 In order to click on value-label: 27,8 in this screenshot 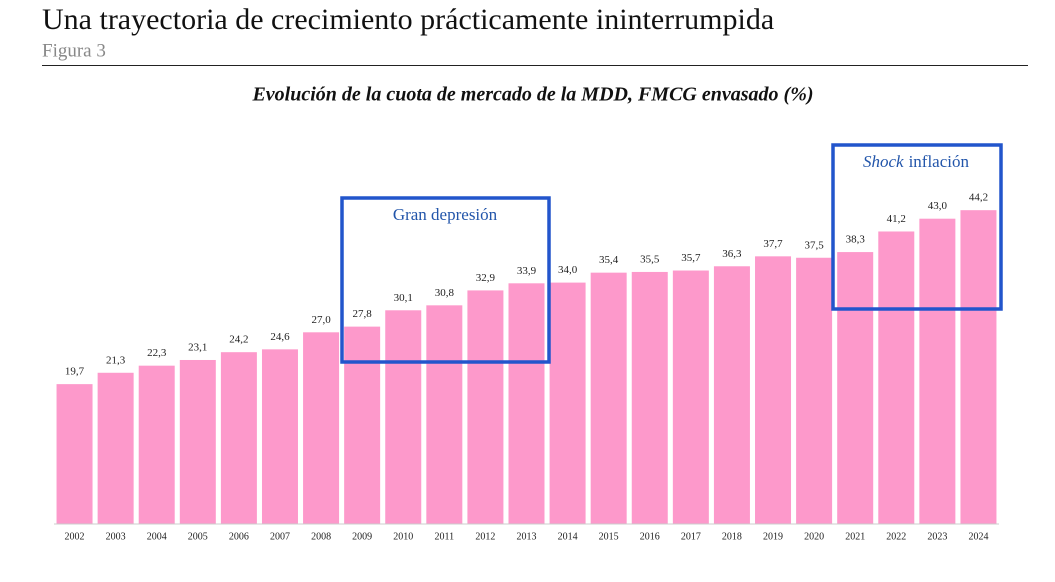, I will do `click(363, 314)`.